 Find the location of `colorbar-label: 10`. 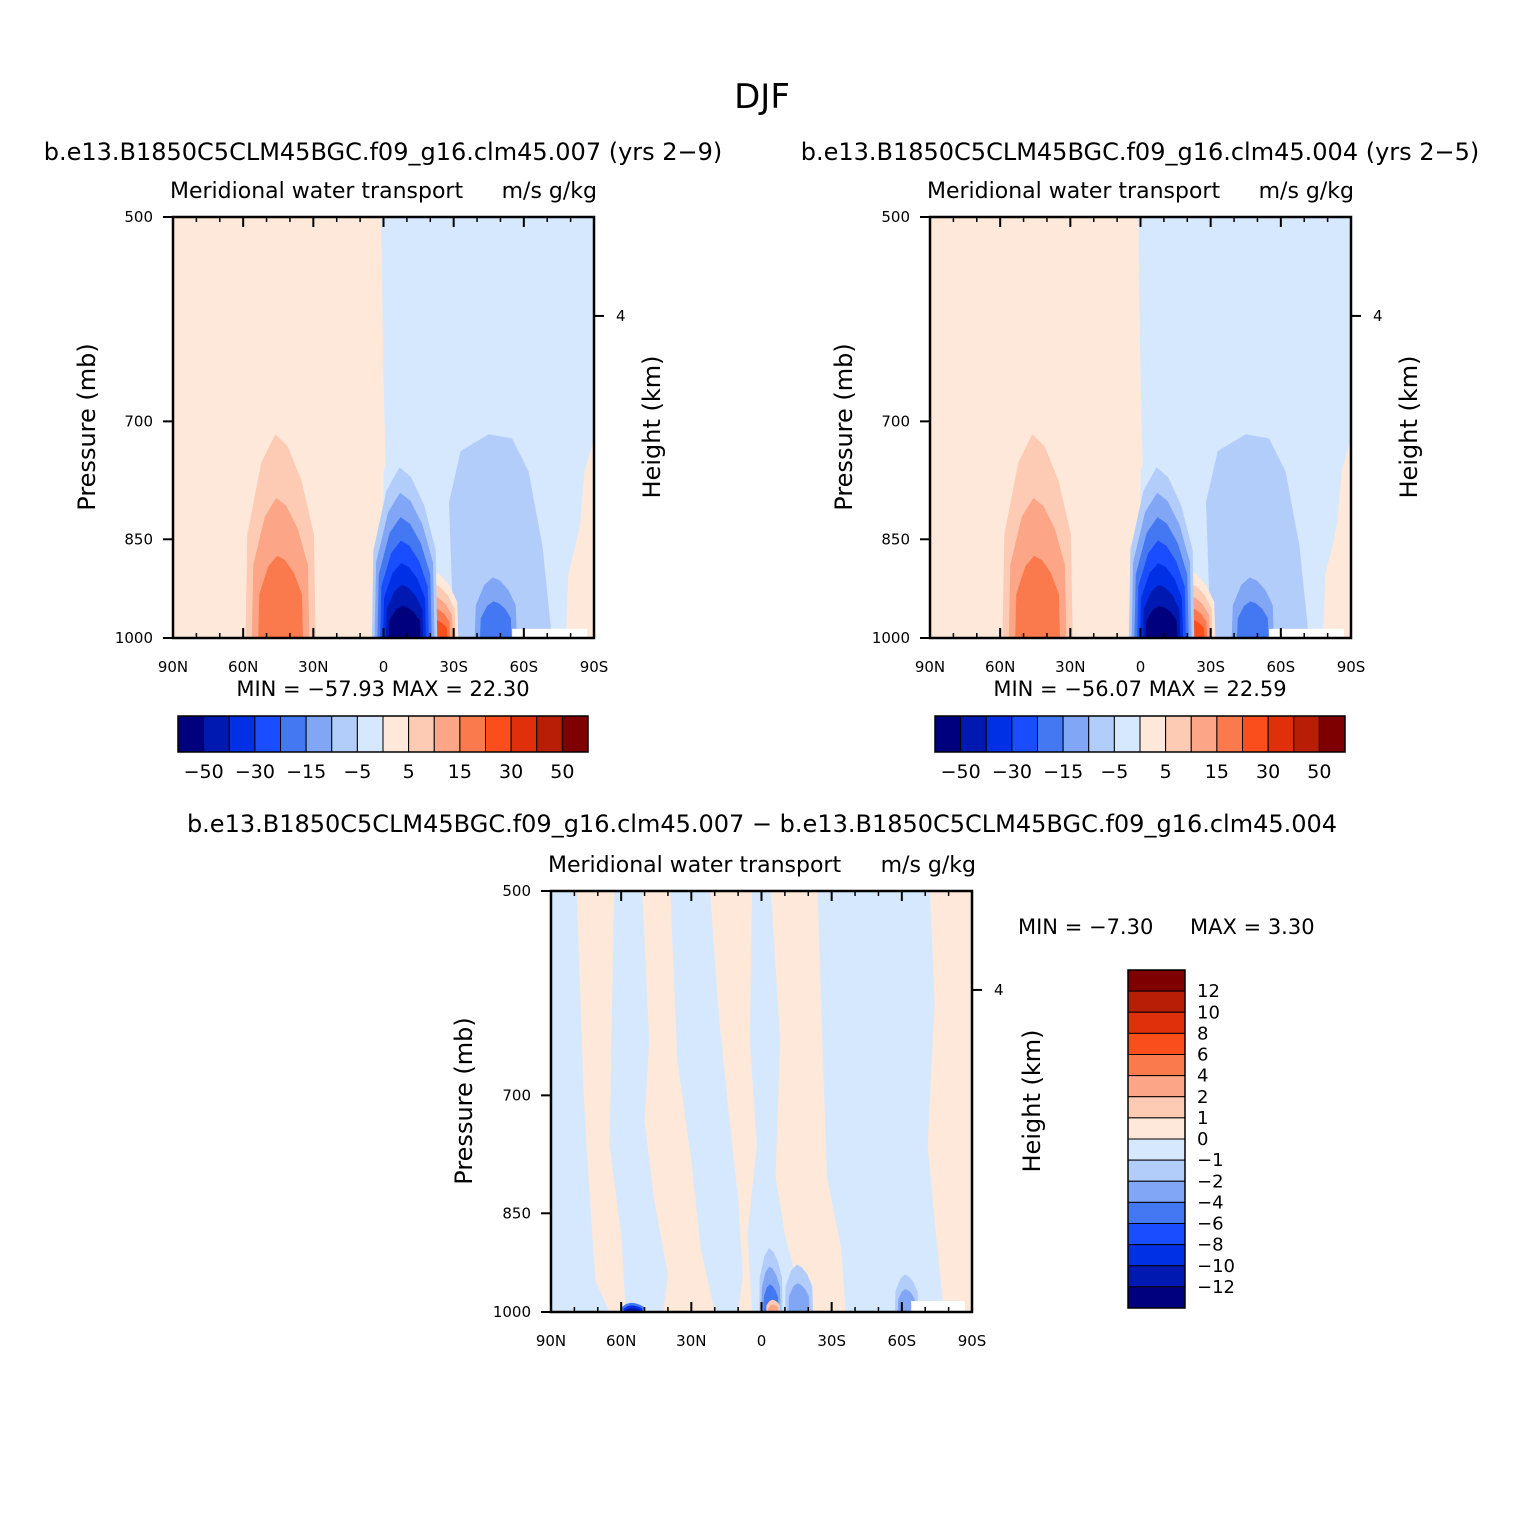

colorbar-label: 10 is located at coordinates (1208, 1012).